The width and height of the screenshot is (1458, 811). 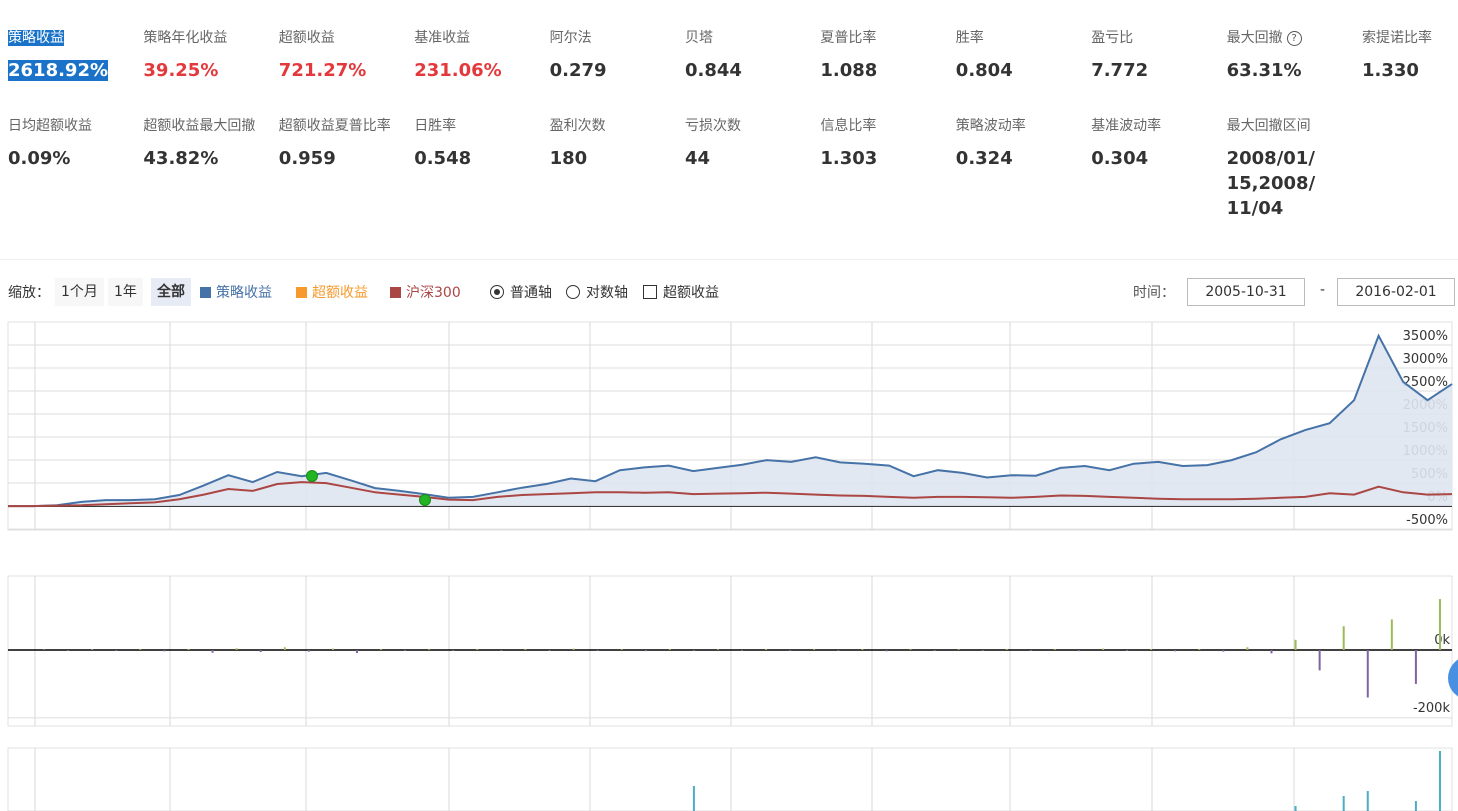 I want to click on stat-value-text: 0.324, so click(x=984, y=158).